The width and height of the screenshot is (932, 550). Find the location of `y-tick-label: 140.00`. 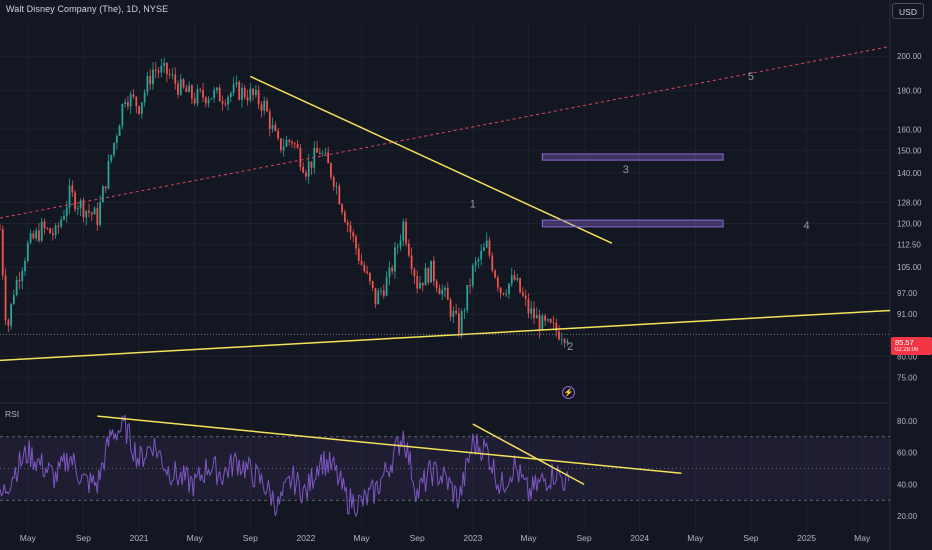

y-tick-label: 140.00 is located at coordinates (909, 173).